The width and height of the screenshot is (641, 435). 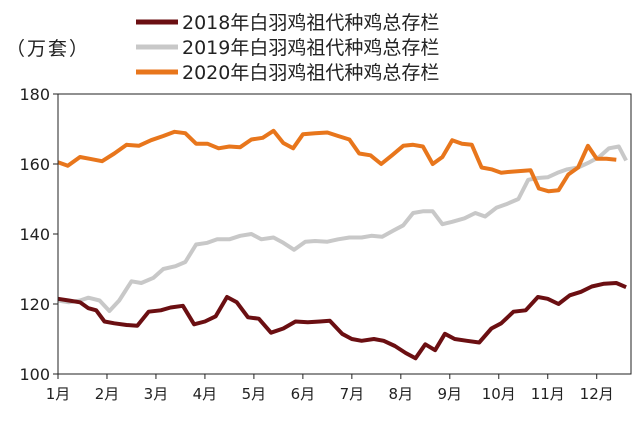 I want to click on y-axis: 100 120 140 160 180, so click(x=38, y=234).